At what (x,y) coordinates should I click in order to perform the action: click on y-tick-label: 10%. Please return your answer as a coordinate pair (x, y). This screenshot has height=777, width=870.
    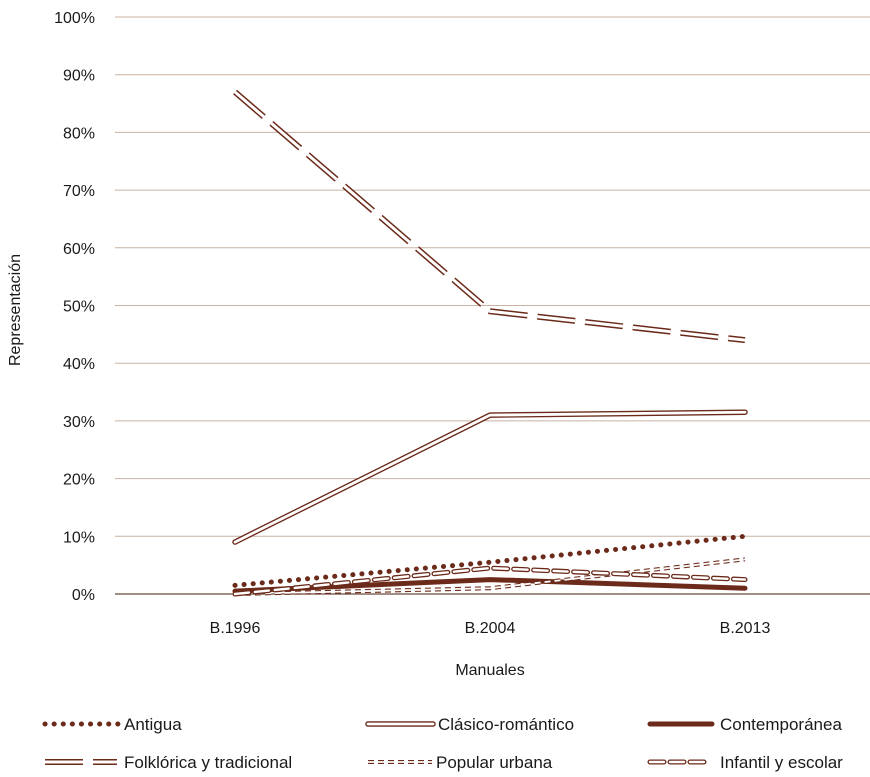
    Looking at the image, I should click on (79, 537).